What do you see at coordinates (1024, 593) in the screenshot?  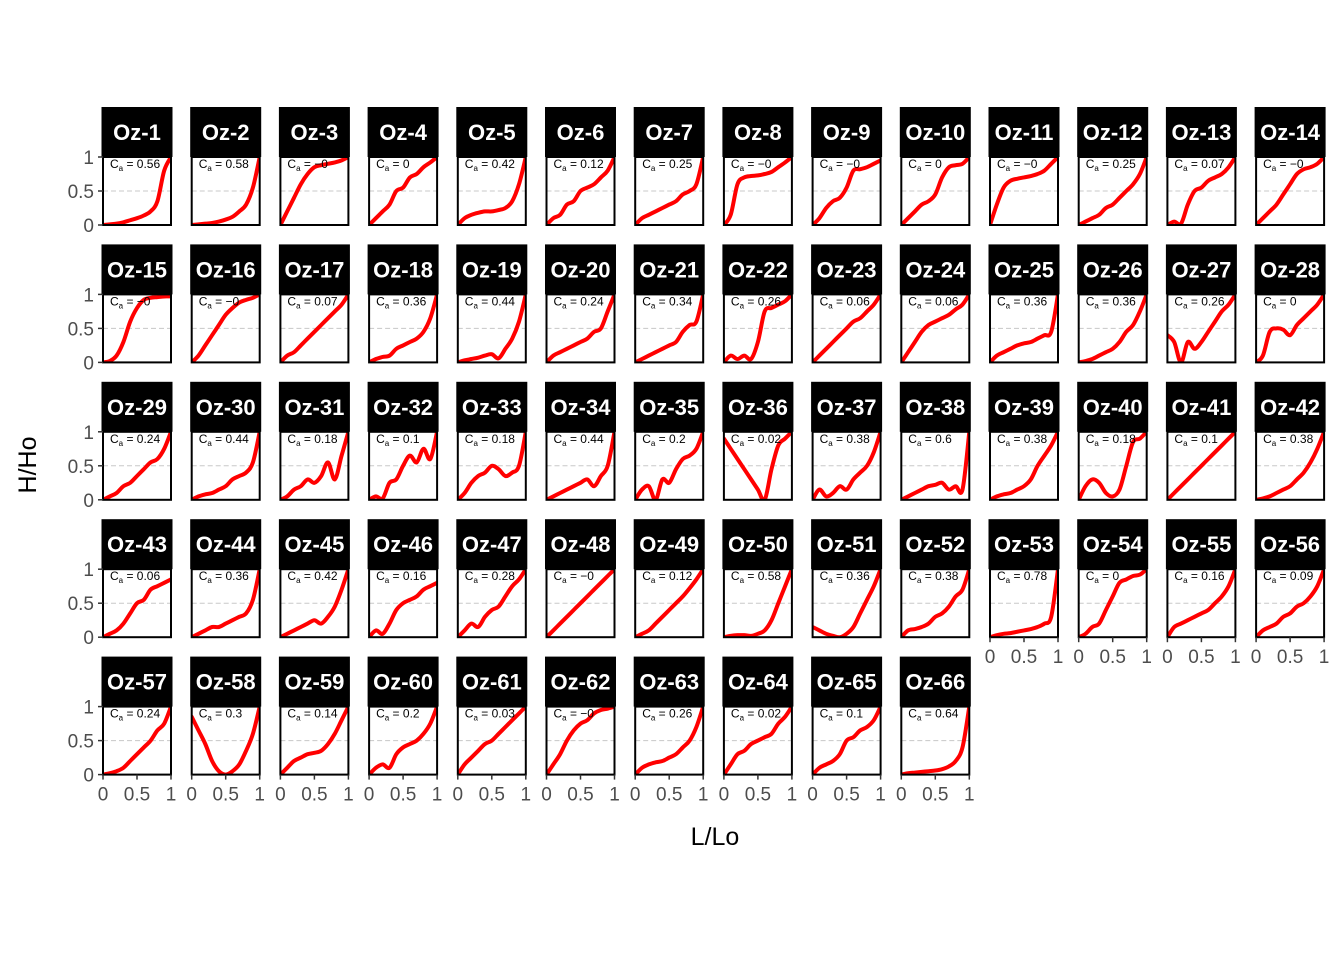 I see `facet-panel: Oz-53 Ca = 0.78 0 0.5 1` at bounding box center [1024, 593].